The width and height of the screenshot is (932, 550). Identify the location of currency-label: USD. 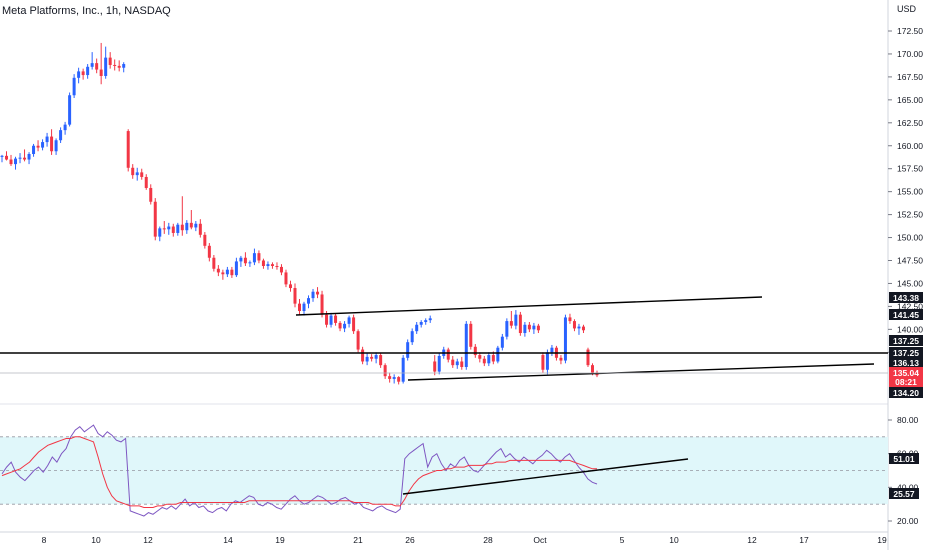
(907, 9).